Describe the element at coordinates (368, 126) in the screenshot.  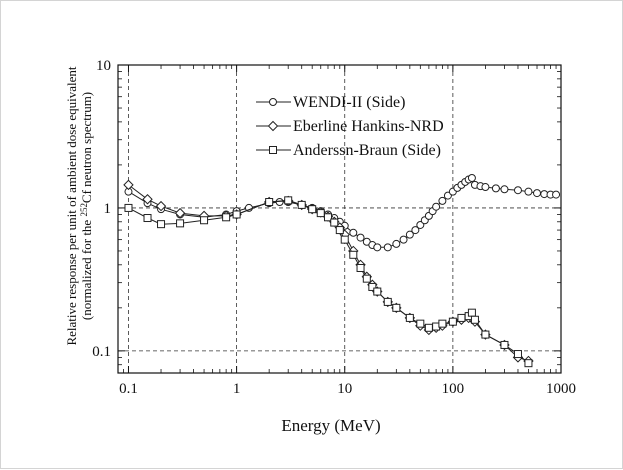
I see `legend-label-eberline: Eberline Hankins-NRD` at that location.